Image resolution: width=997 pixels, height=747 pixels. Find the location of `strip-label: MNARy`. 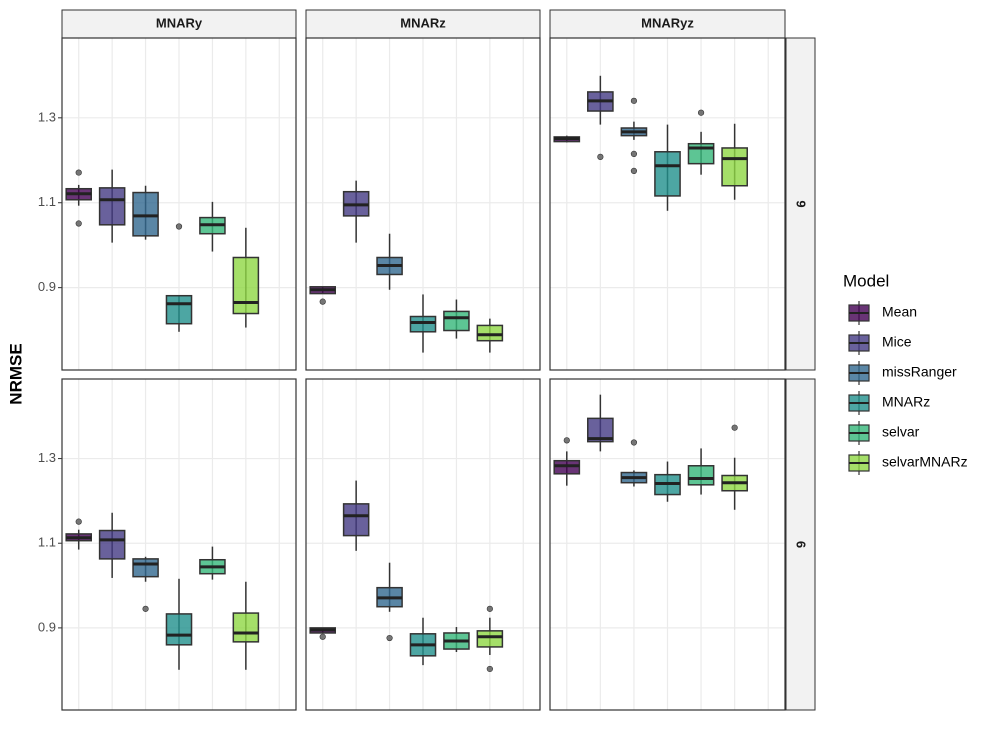

strip-label: MNARy is located at coordinates (179, 22).